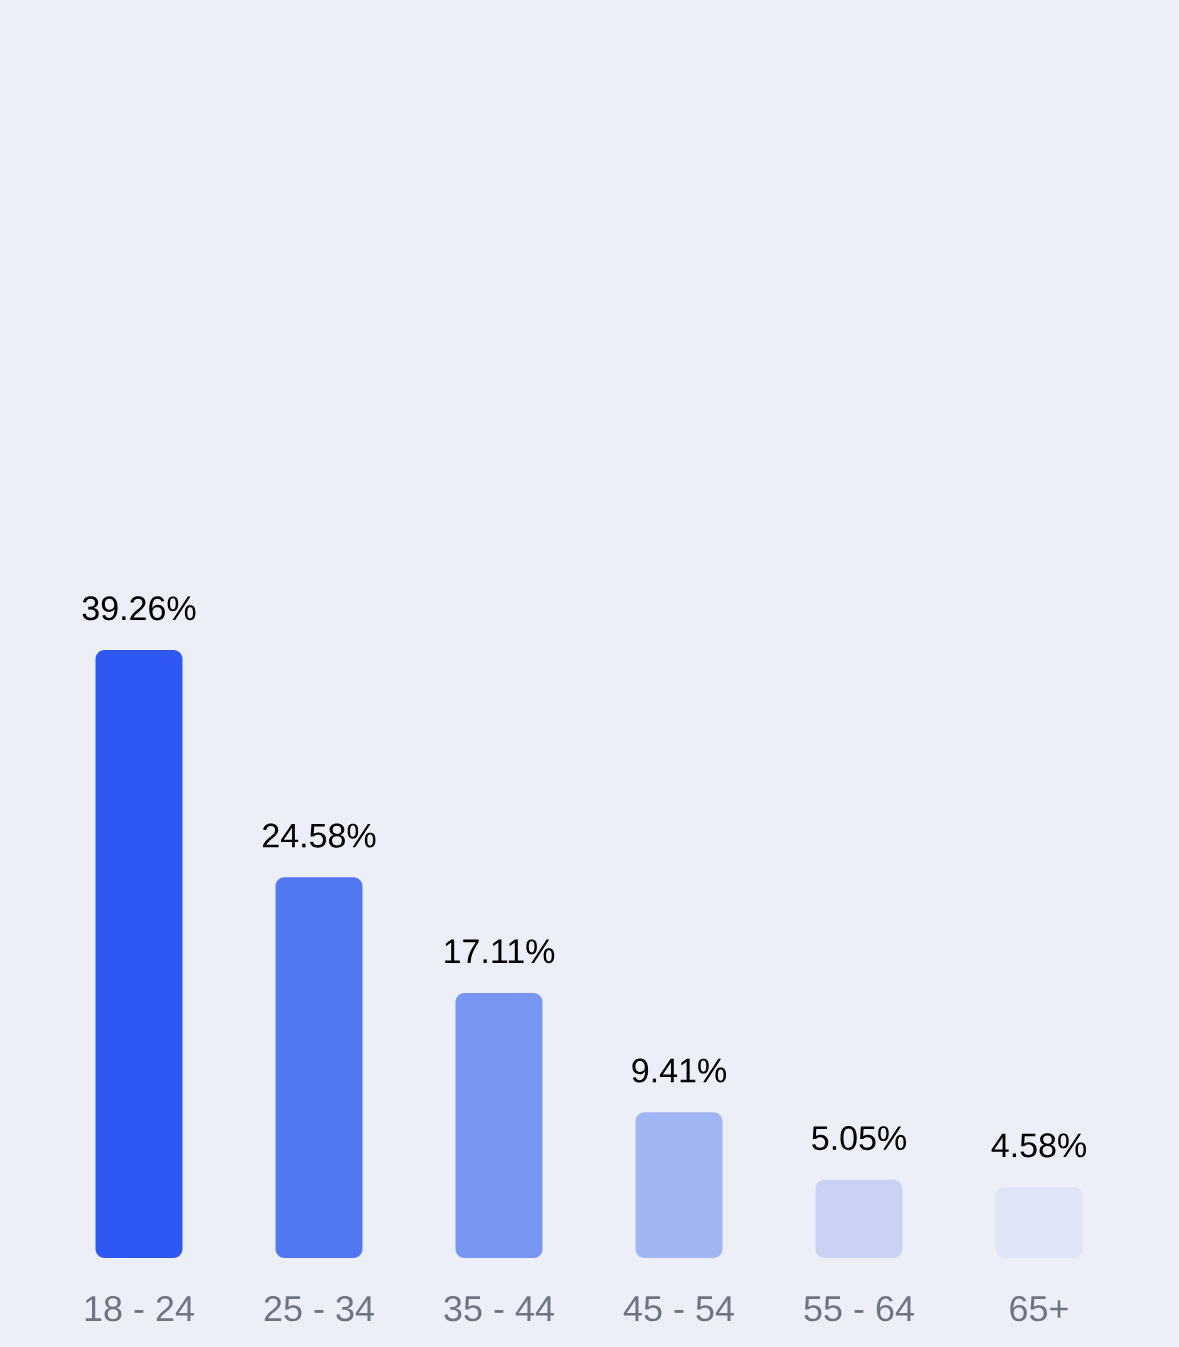 This screenshot has height=1347, width=1179. I want to click on data-label: 24.58%, so click(319, 835).